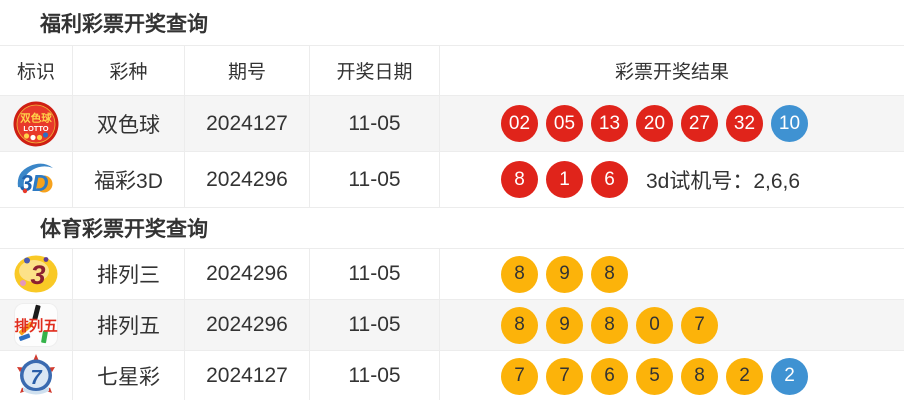 Image resolution: width=904 pixels, height=400 pixels. I want to click on svg-text: 7, so click(36, 378).